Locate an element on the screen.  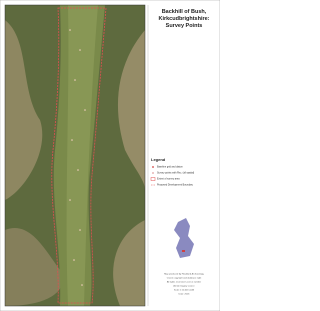
credit-line: Aerial imagery source is located at coordinates (184, 286).